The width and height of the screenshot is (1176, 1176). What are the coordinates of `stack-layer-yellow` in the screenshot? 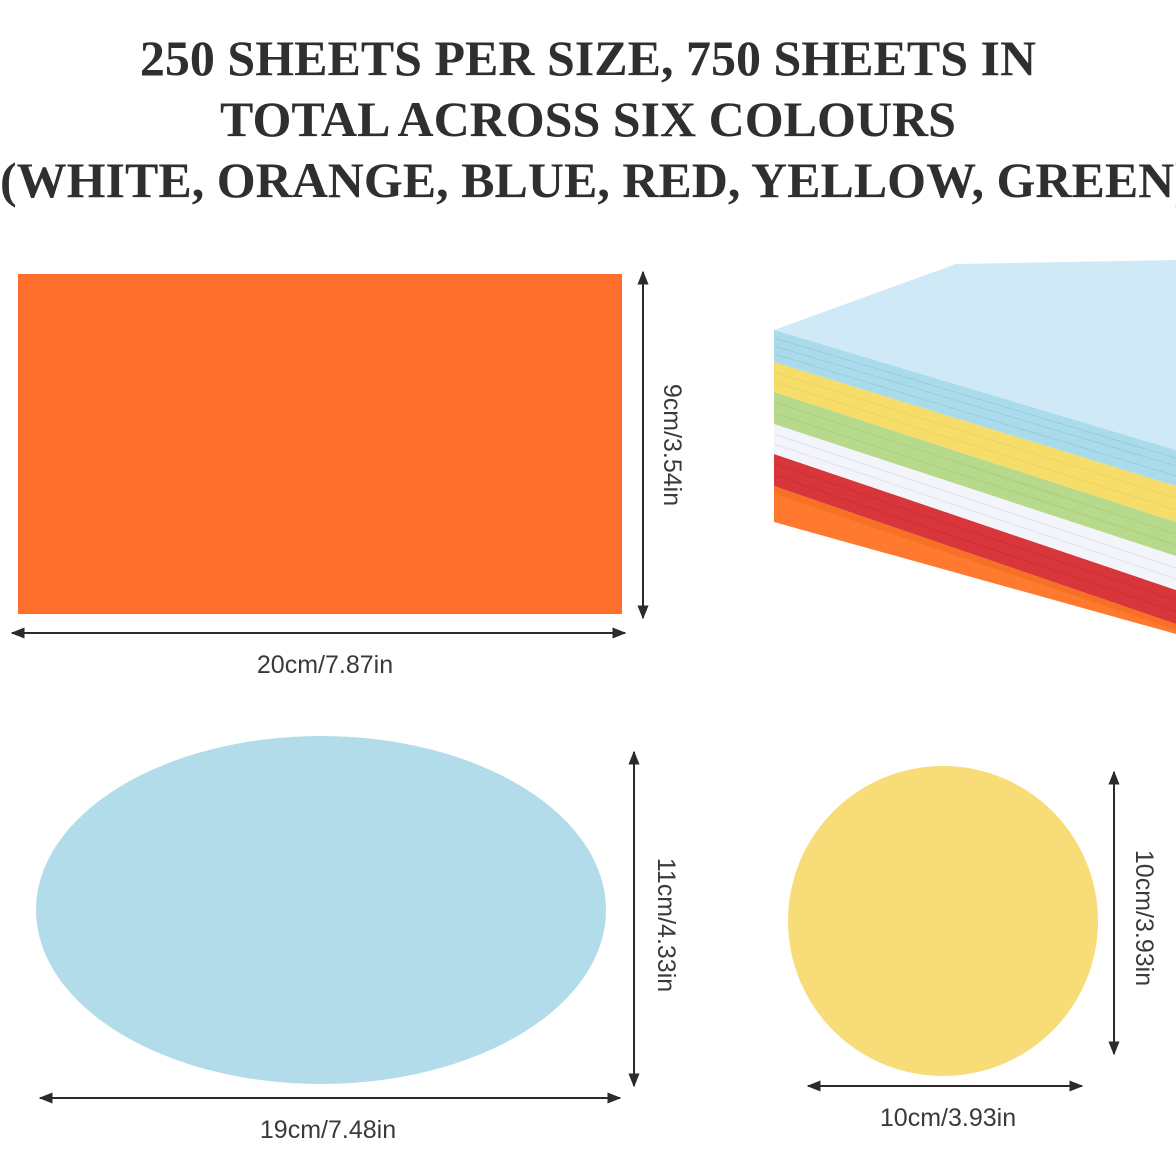 It's located at (975, 442).